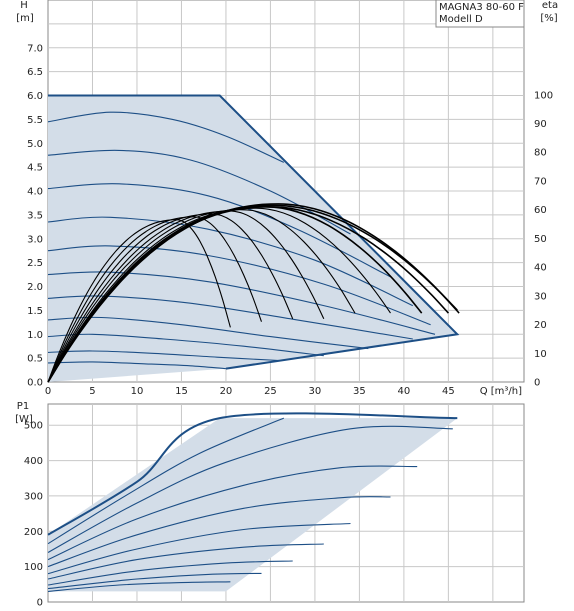 This screenshot has height=611, width=574. What do you see at coordinates (35, 120) in the screenshot?
I see `head-y-tick-label: 5.5` at bounding box center [35, 120].